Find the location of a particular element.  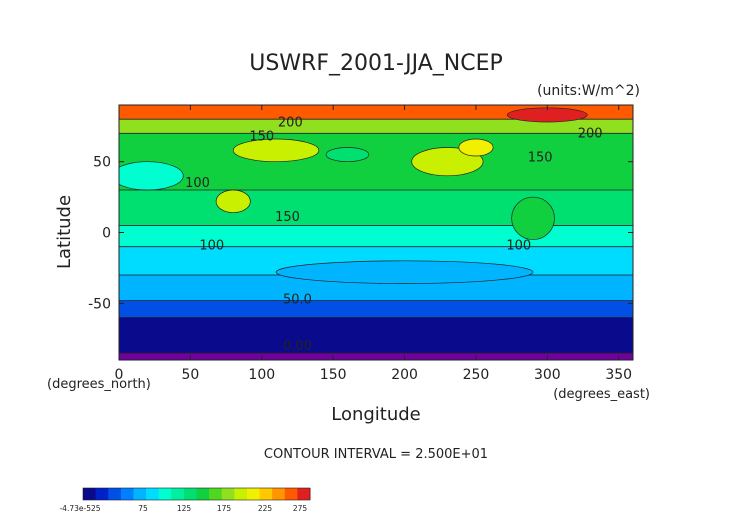

colorbar-label-3: 175 is located at coordinates (224, 508).